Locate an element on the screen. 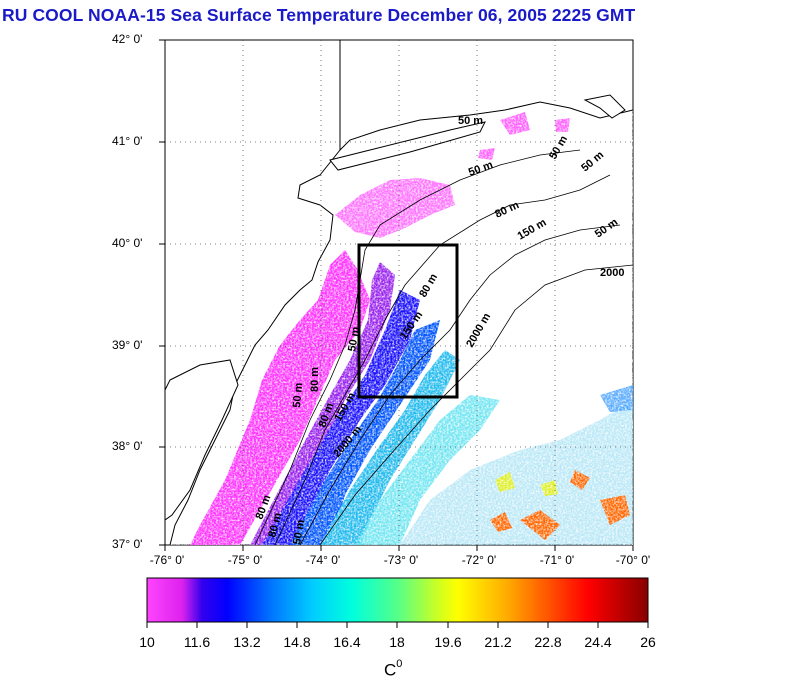  unit-letter: C is located at coordinates (390, 670).